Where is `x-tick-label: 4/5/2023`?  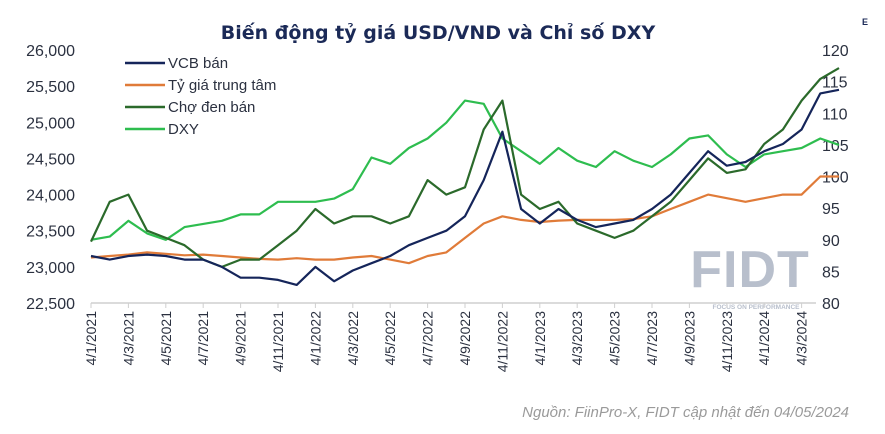
x-tick-label: 4/5/2023 is located at coordinates (615, 338).